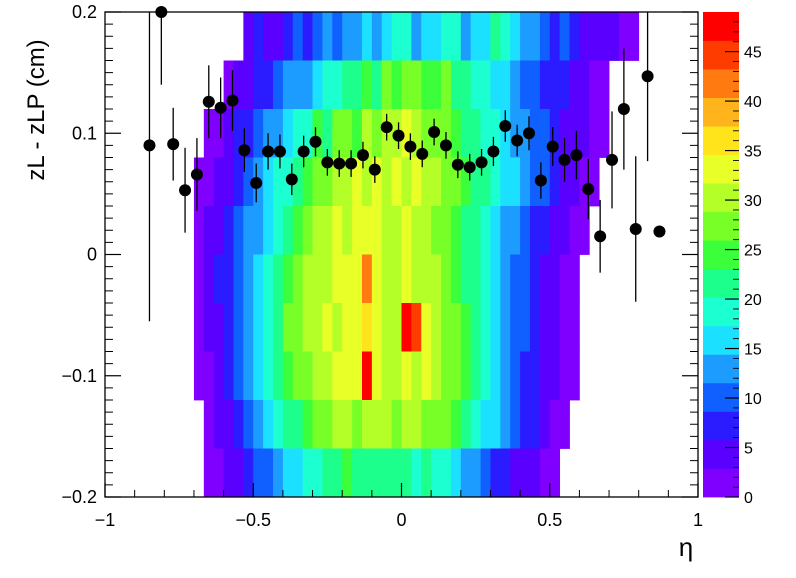 This screenshot has width=796, height=578. I want to click on y-tick-label: 0.1, so click(84, 133).